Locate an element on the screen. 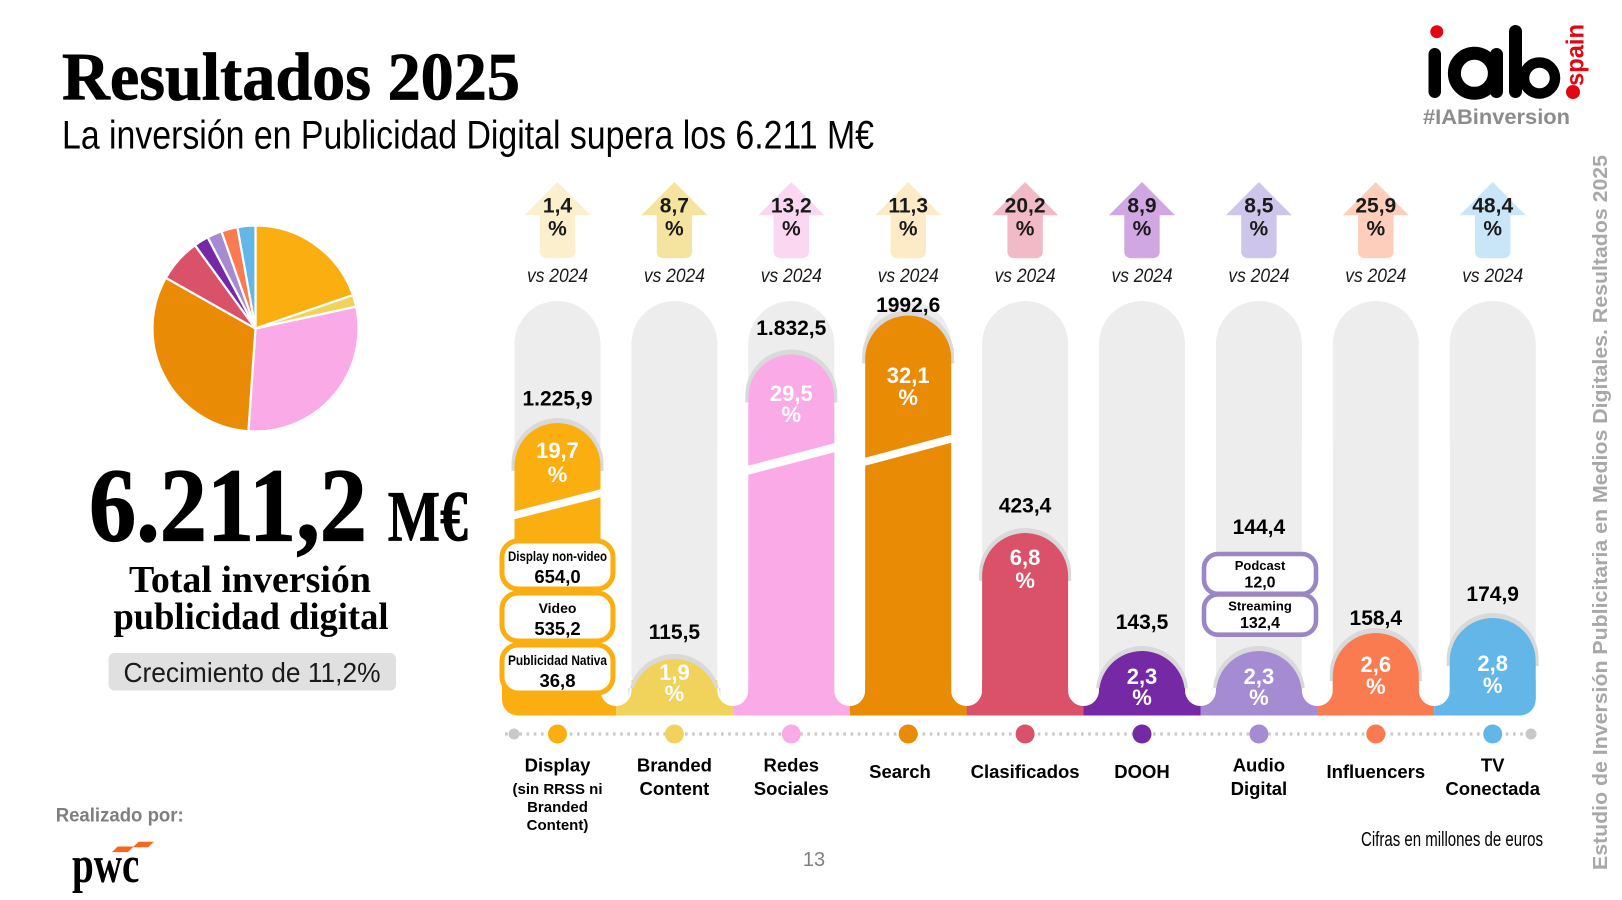 Image resolution: width=1622 pixels, height=900 pixels. svg-text: 423,4 is located at coordinates (1025, 506).